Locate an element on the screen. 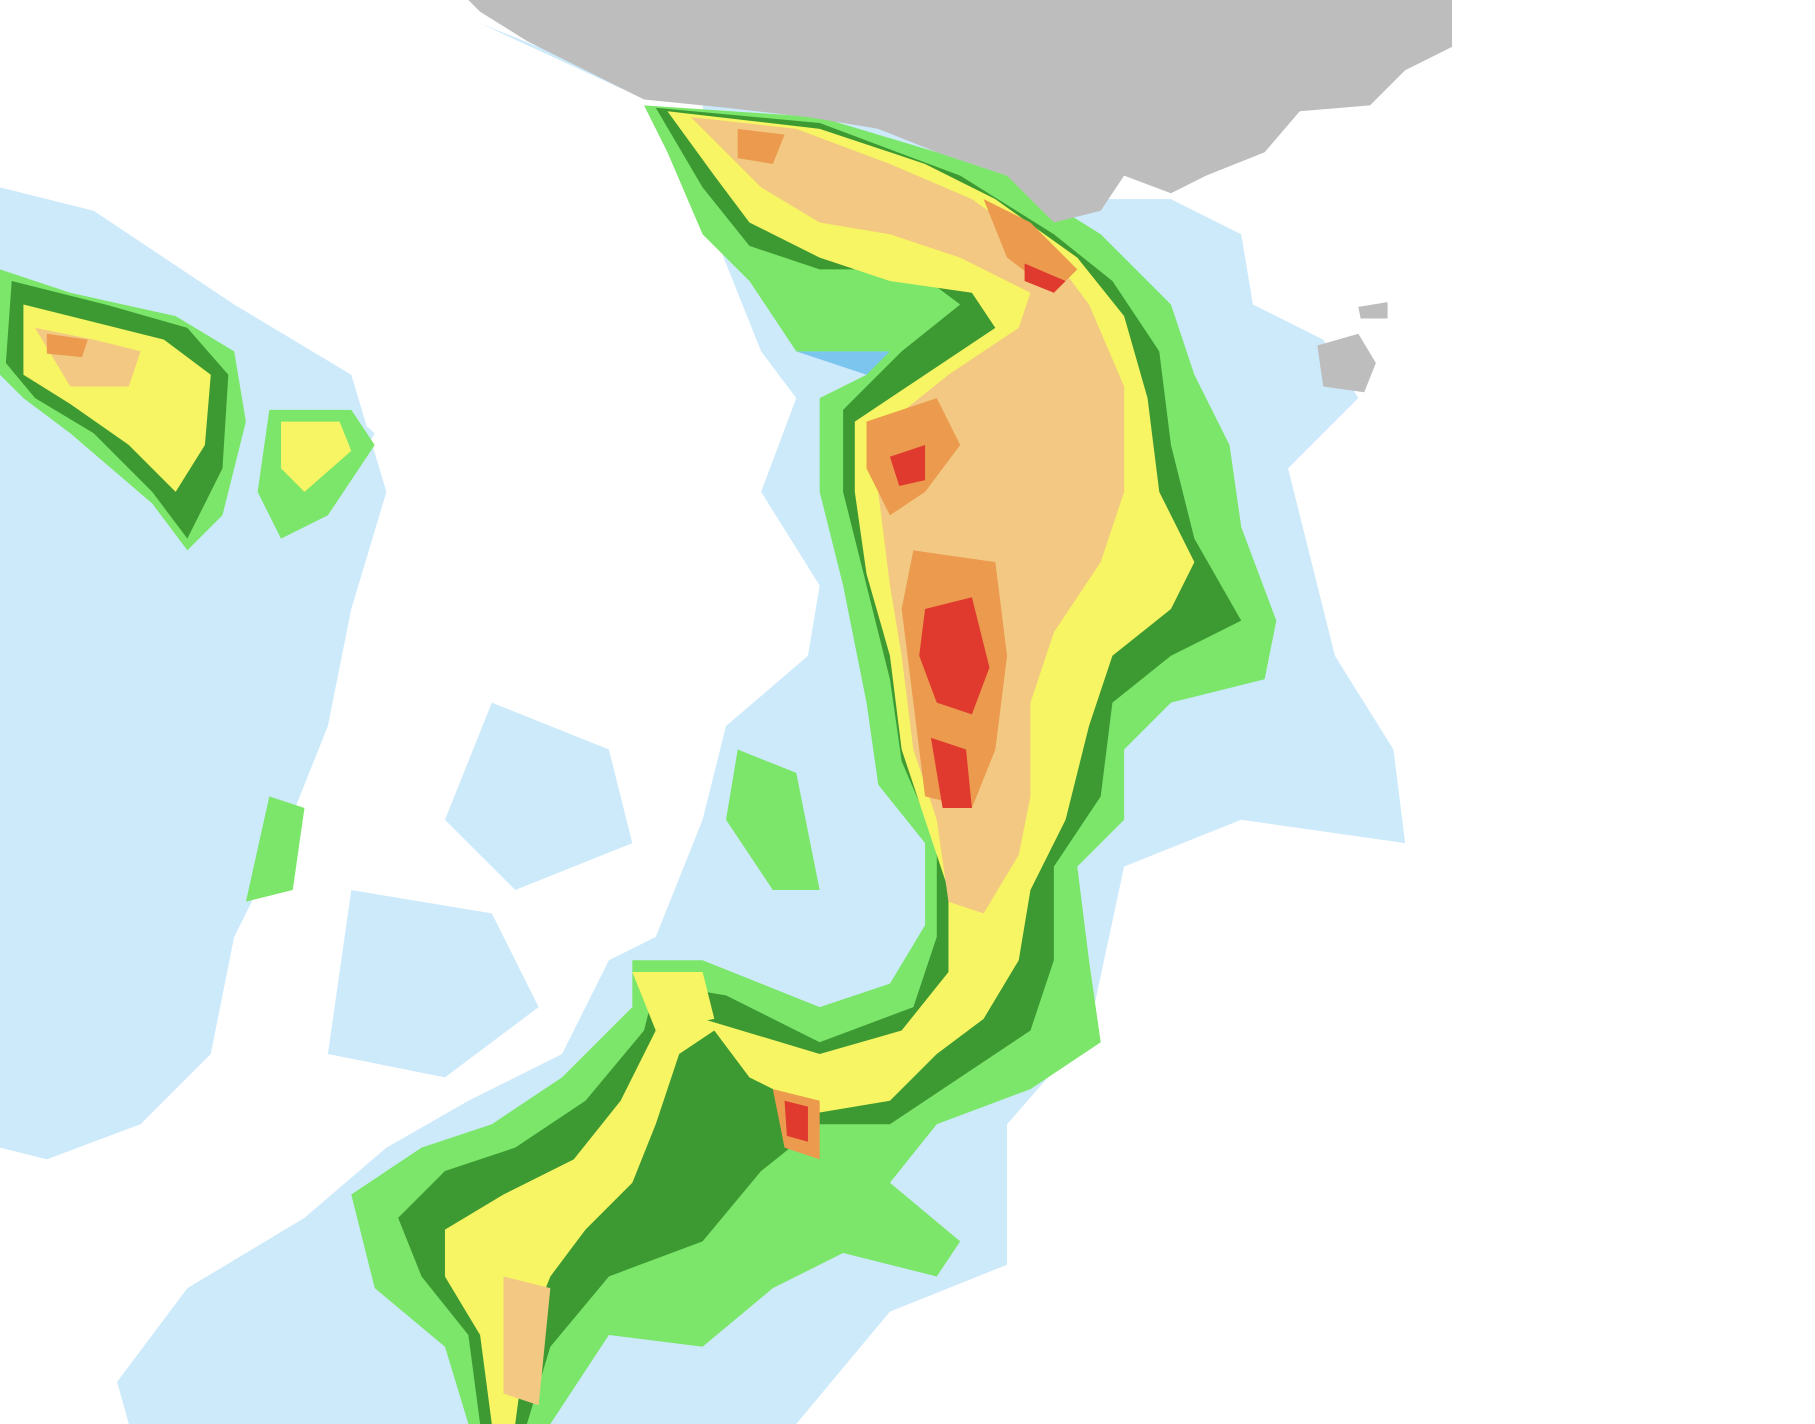 The height and width of the screenshot is (1424, 1815). land is located at coordinates (960, 196).